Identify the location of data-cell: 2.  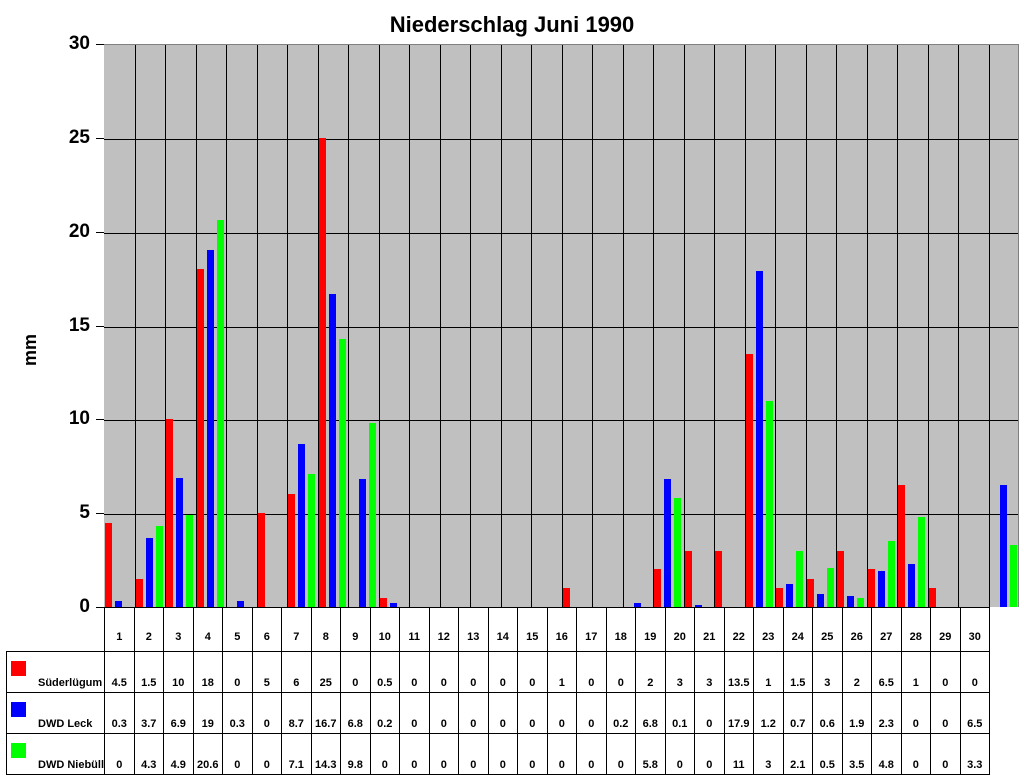
(856, 672).